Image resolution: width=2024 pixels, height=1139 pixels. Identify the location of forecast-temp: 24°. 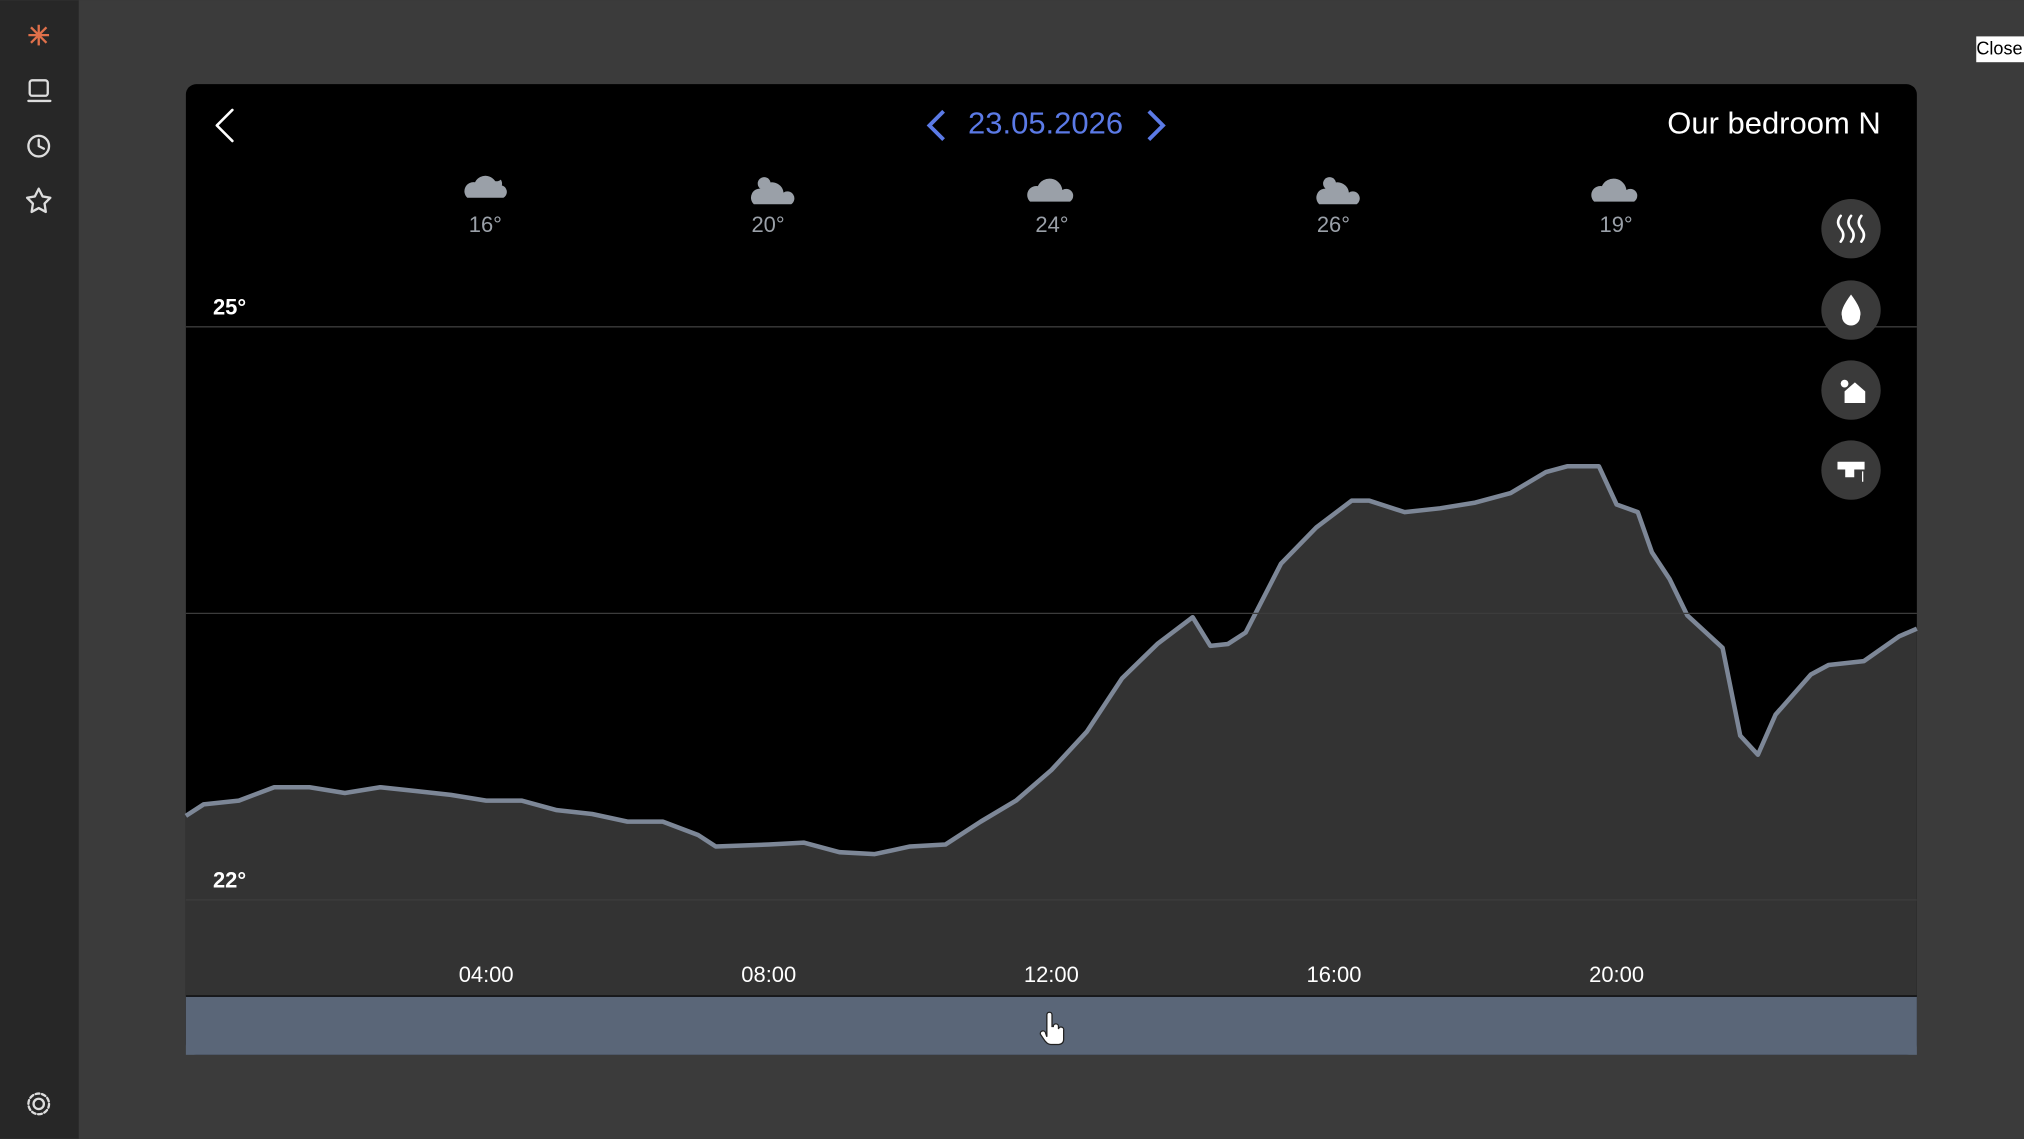
(1051, 224).